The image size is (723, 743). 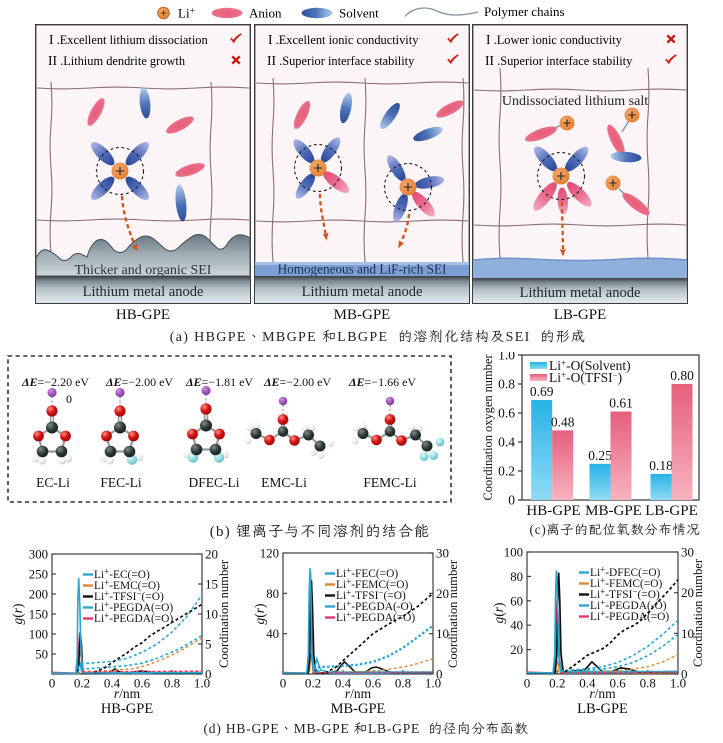 I want to click on svg-text: (b), so click(x=220, y=532).